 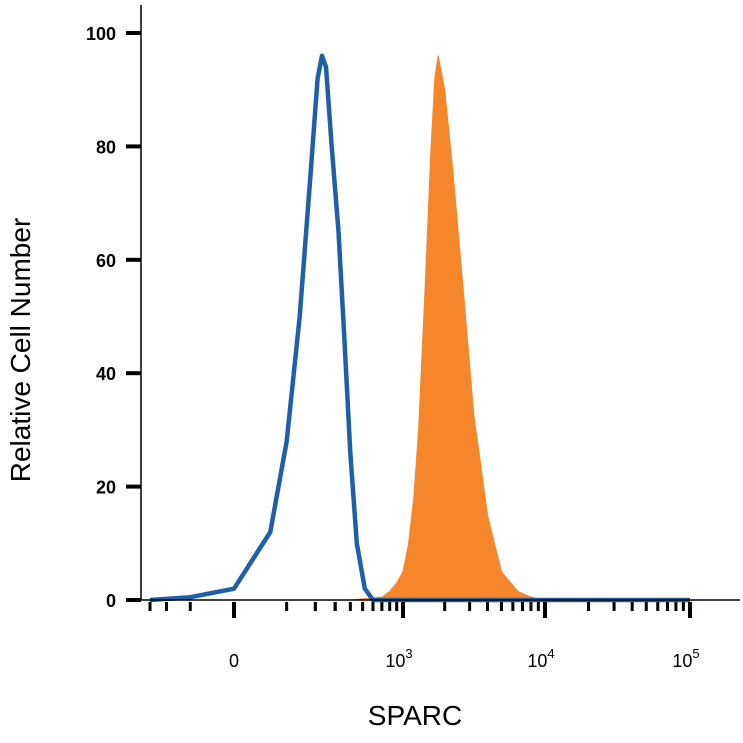 I want to click on y-axis-title: Relative Cell Number, so click(x=20, y=350).